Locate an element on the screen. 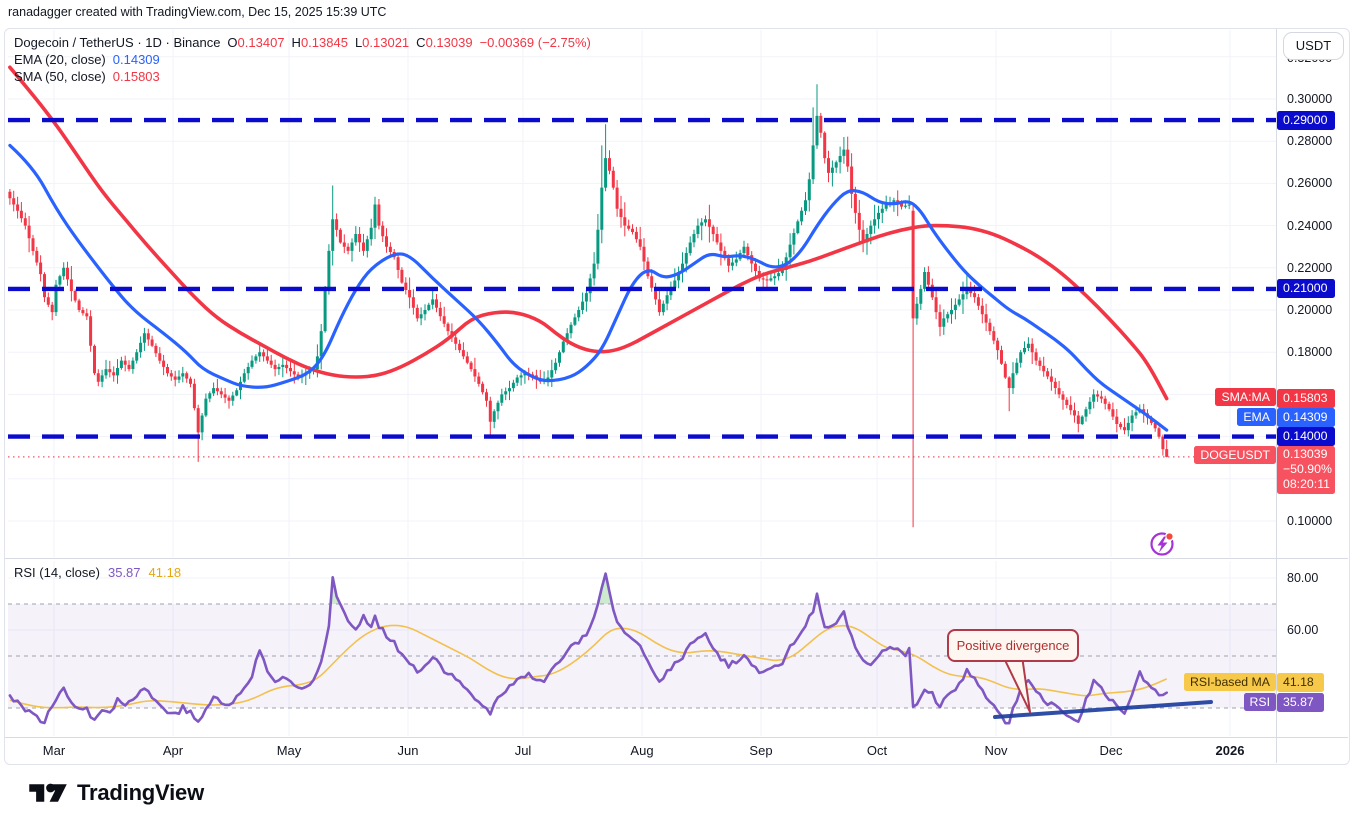 The image size is (1353, 823). price-tick: 0.10000 is located at coordinates (1310, 521).